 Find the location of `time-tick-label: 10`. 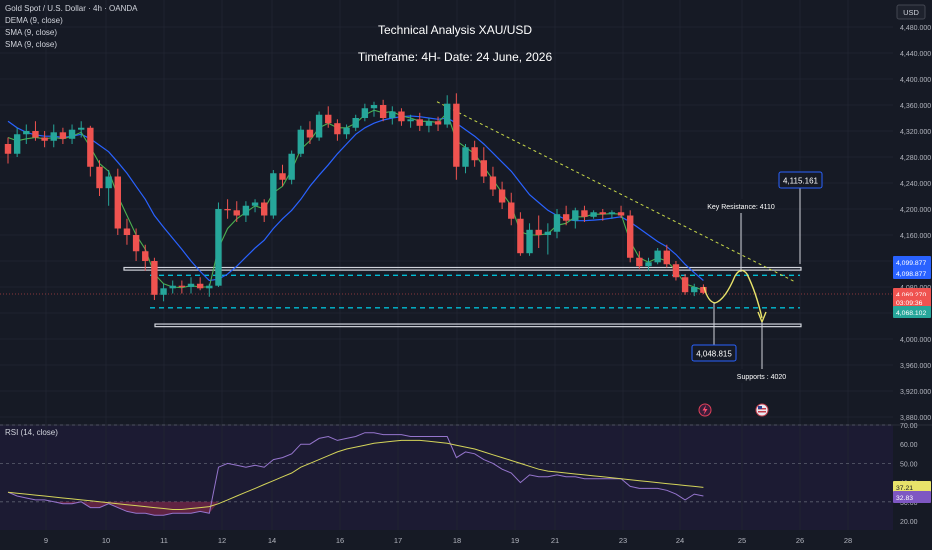

time-tick-label: 10 is located at coordinates (106, 540).